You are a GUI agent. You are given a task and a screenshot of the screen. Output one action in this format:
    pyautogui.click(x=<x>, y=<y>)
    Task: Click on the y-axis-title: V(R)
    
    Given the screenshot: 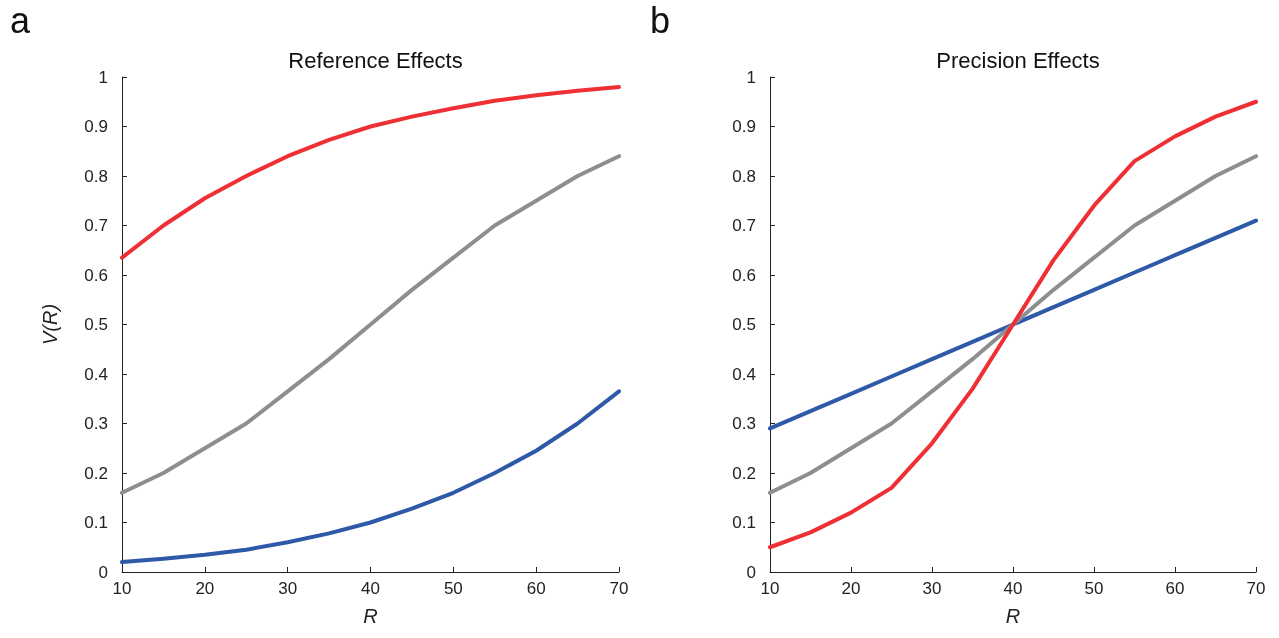 What is the action you would take?
    pyautogui.click(x=50, y=324)
    